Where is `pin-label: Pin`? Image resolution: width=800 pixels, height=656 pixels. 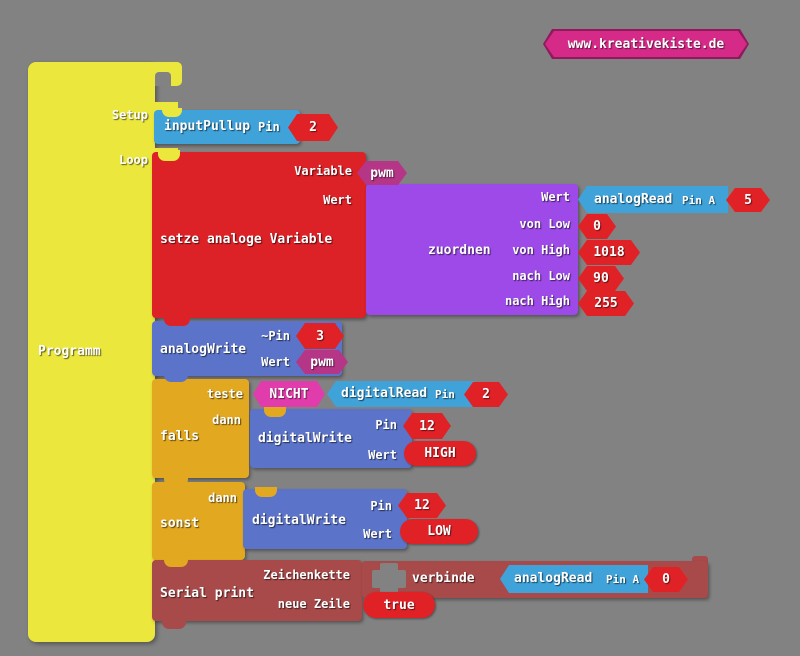
pin-label: Pin is located at coordinates (269, 127).